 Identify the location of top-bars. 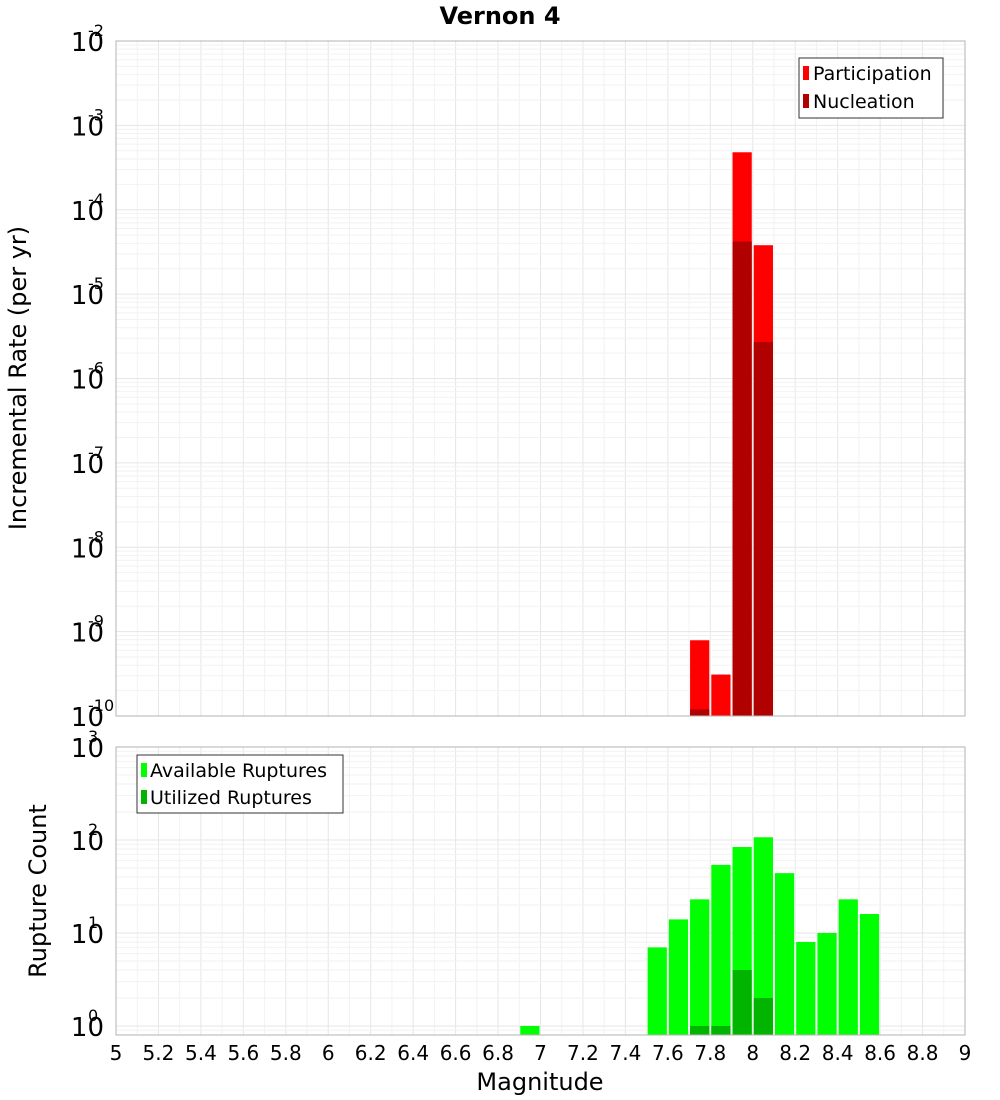
(731, 434).